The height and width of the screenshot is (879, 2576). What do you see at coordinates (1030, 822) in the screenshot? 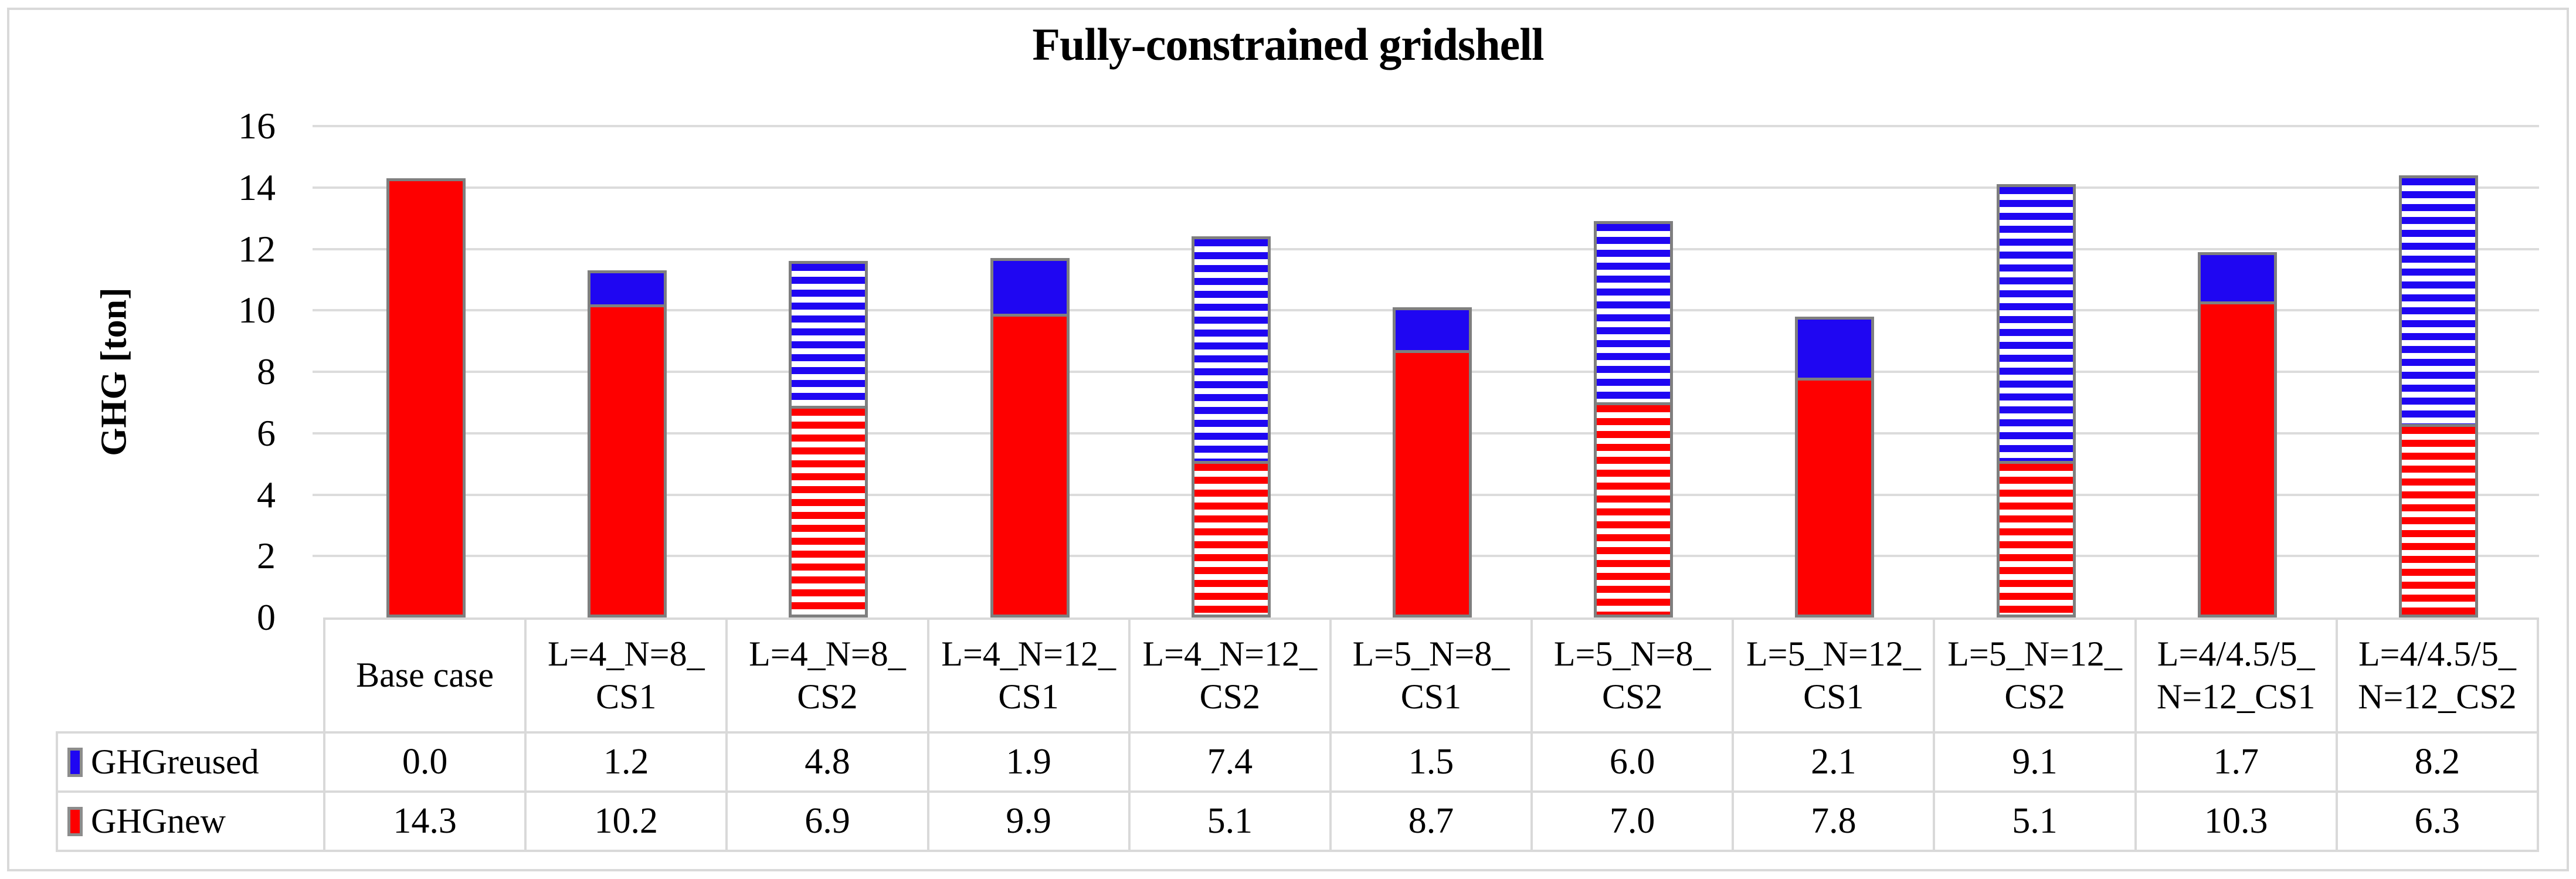
I see `table-value-cell: 9.9` at bounding box center [1030, 822].